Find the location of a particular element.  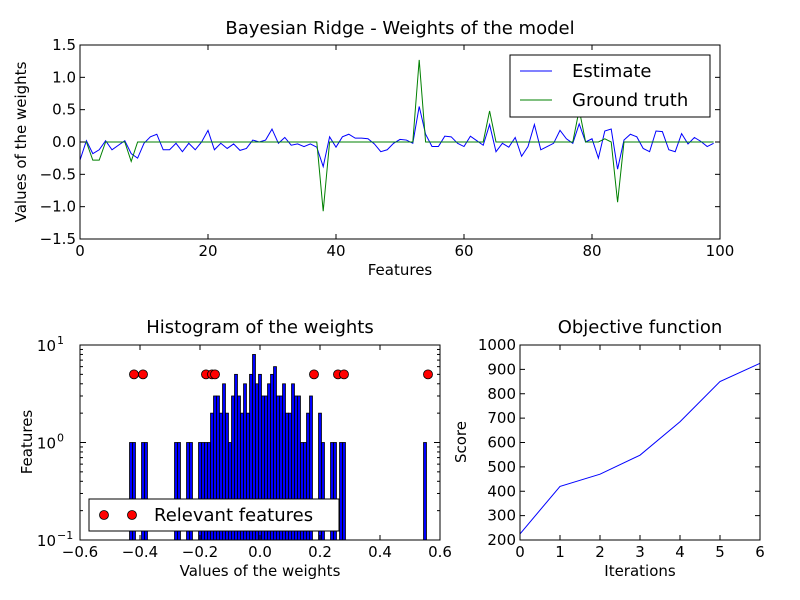

objective-y-ticks: 200 300 400 500 600 700 800 900 1000 is located at coordinates (619, 442).